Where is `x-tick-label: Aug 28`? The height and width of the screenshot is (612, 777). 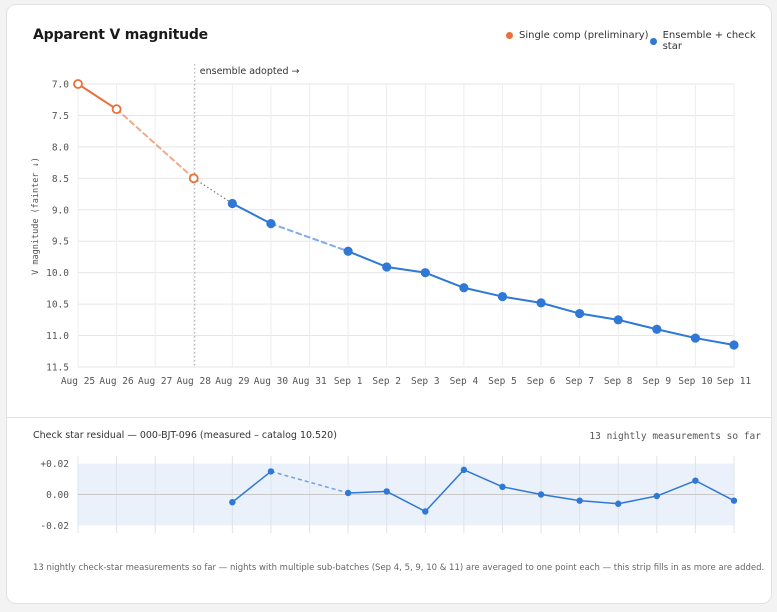 x-tick-label: Aug 28 is located at coordinates (194, 381).